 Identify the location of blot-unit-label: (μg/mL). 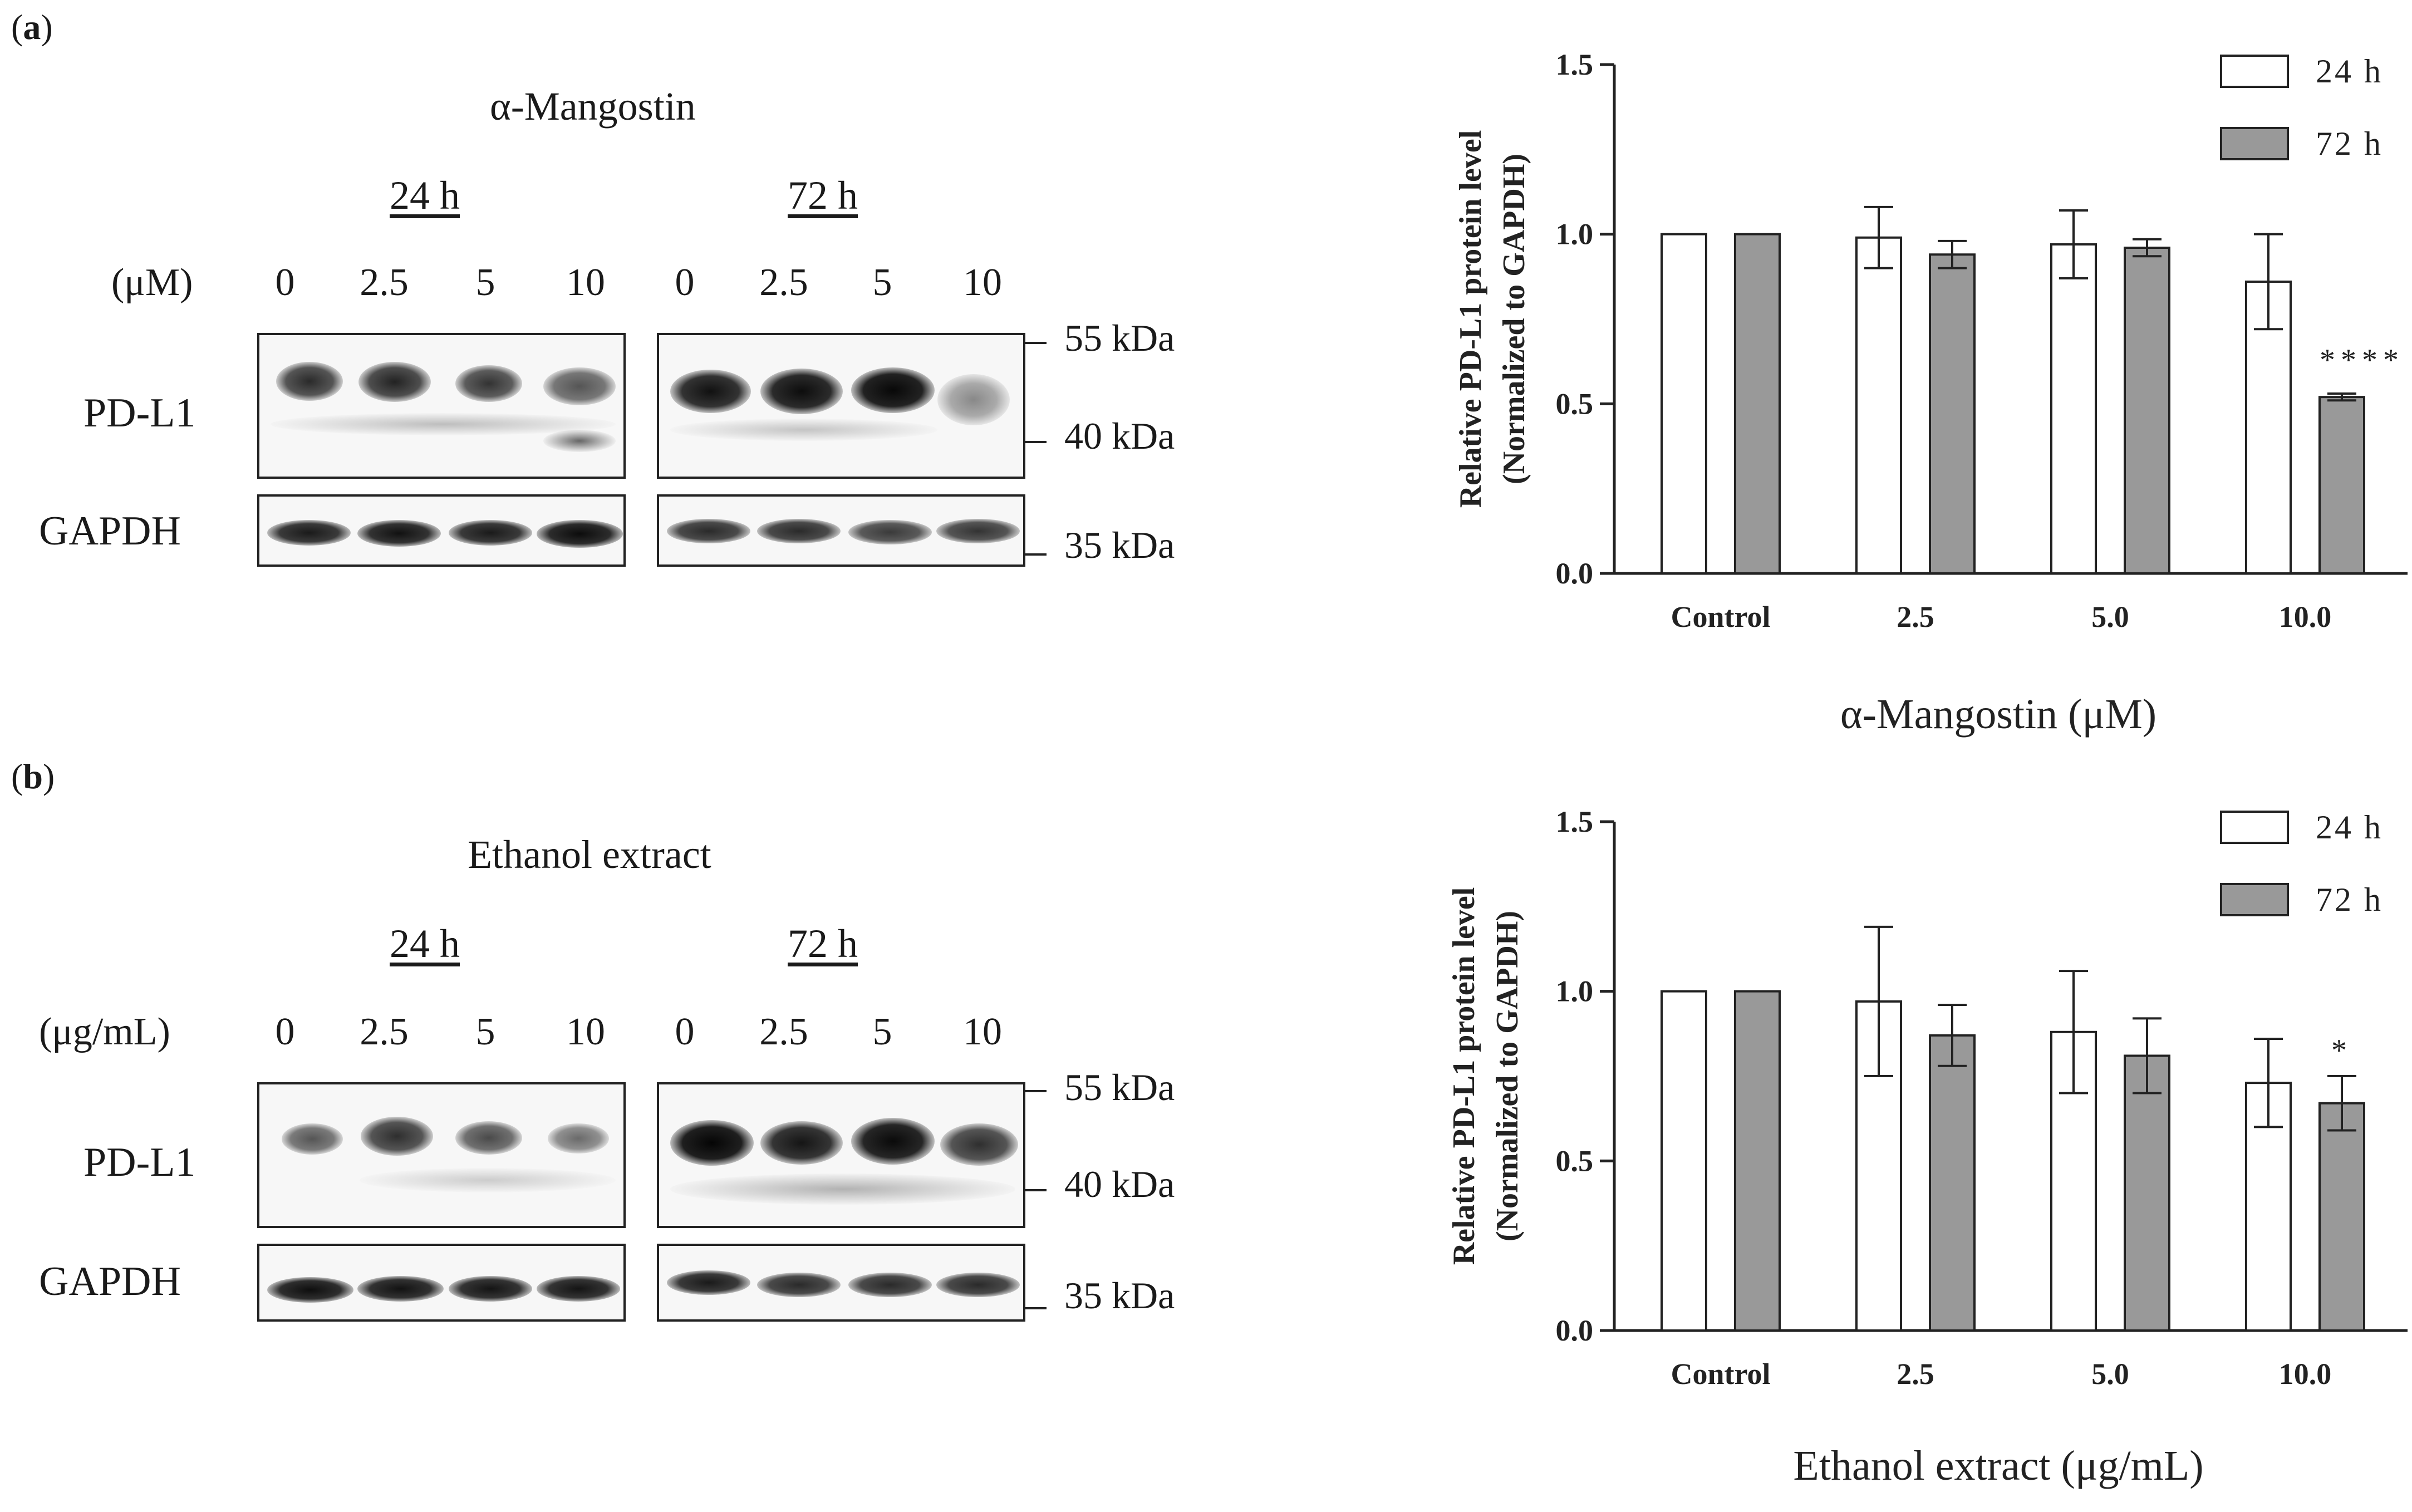
(104, 1031).